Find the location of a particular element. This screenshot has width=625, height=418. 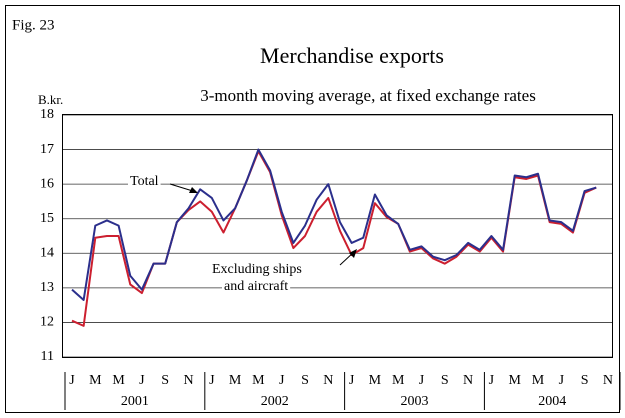

y-unit: B.kr. is located at coordinates (50, 99).